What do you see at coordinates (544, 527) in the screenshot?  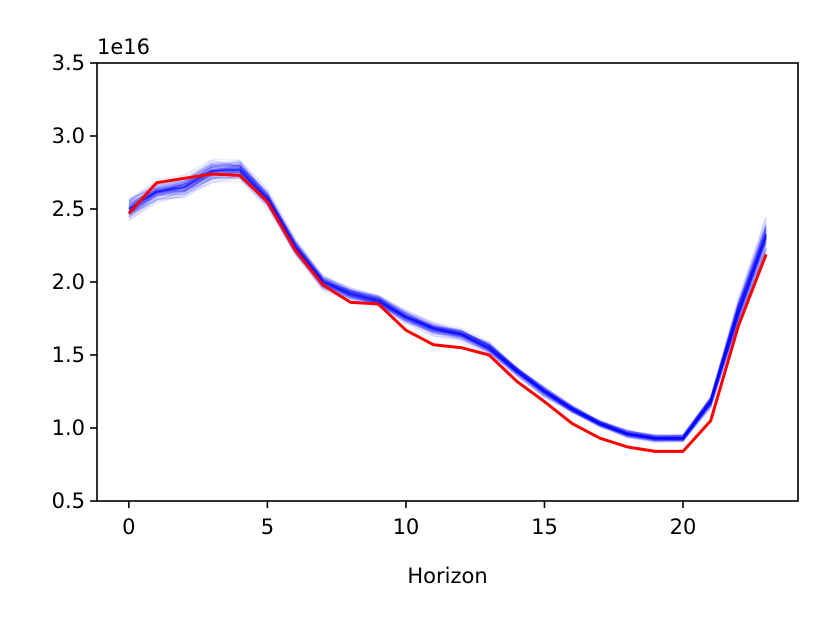 I see `x-tick-label: 15` at bounding box center [544, 527].